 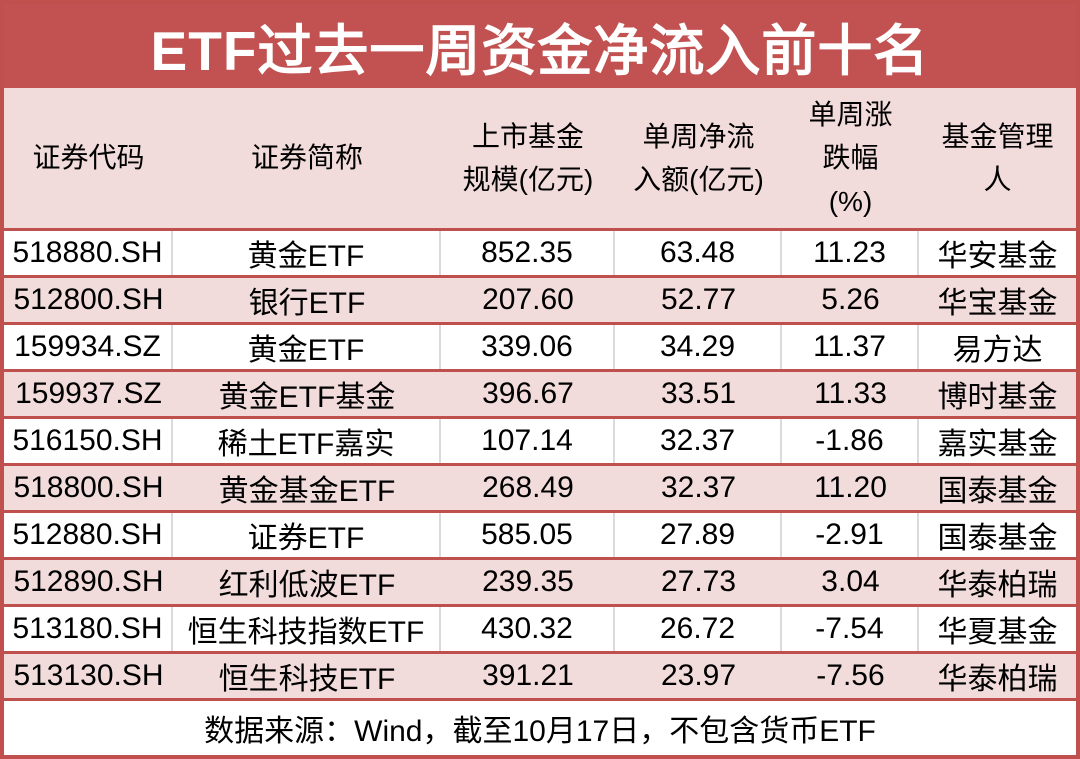 What do you see at coordinates (850, 535) in the screenshot?
I see `cell-change: -2.91` at bounding box center [850, 535].